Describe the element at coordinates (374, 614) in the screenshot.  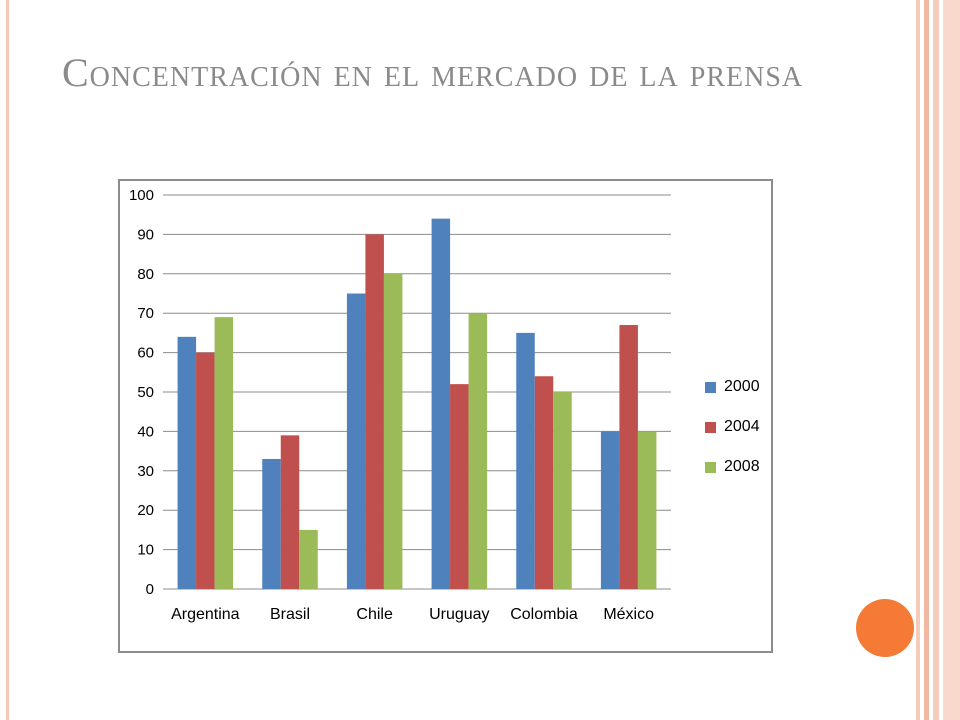
I see `x-tick-label: Chile` at that location.